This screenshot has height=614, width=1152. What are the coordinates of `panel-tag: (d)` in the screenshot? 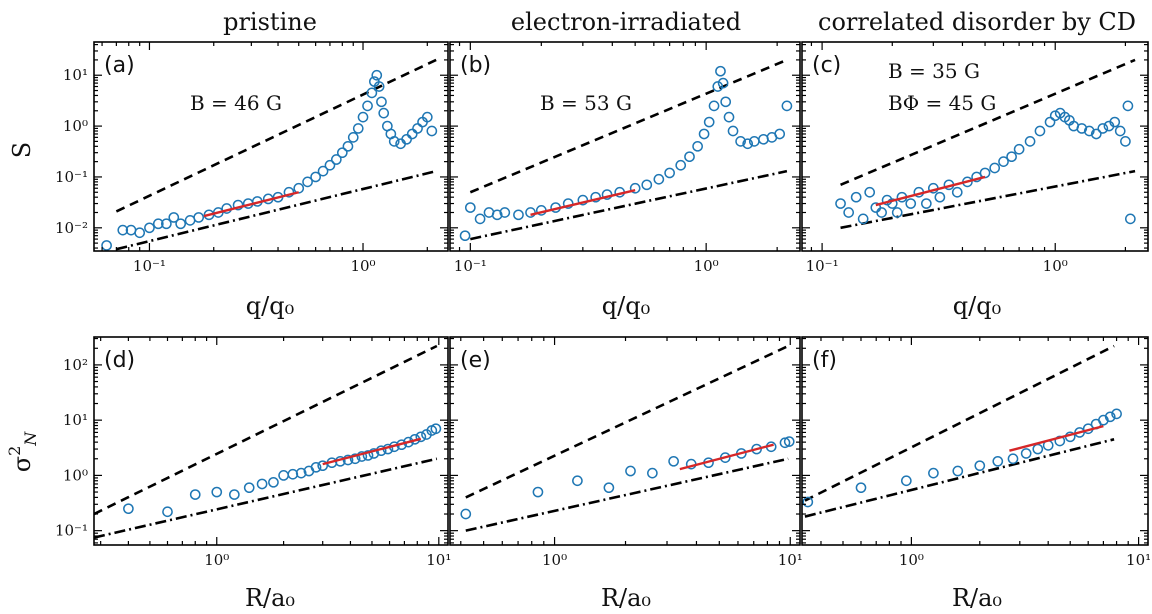 It's located at (119, 360).